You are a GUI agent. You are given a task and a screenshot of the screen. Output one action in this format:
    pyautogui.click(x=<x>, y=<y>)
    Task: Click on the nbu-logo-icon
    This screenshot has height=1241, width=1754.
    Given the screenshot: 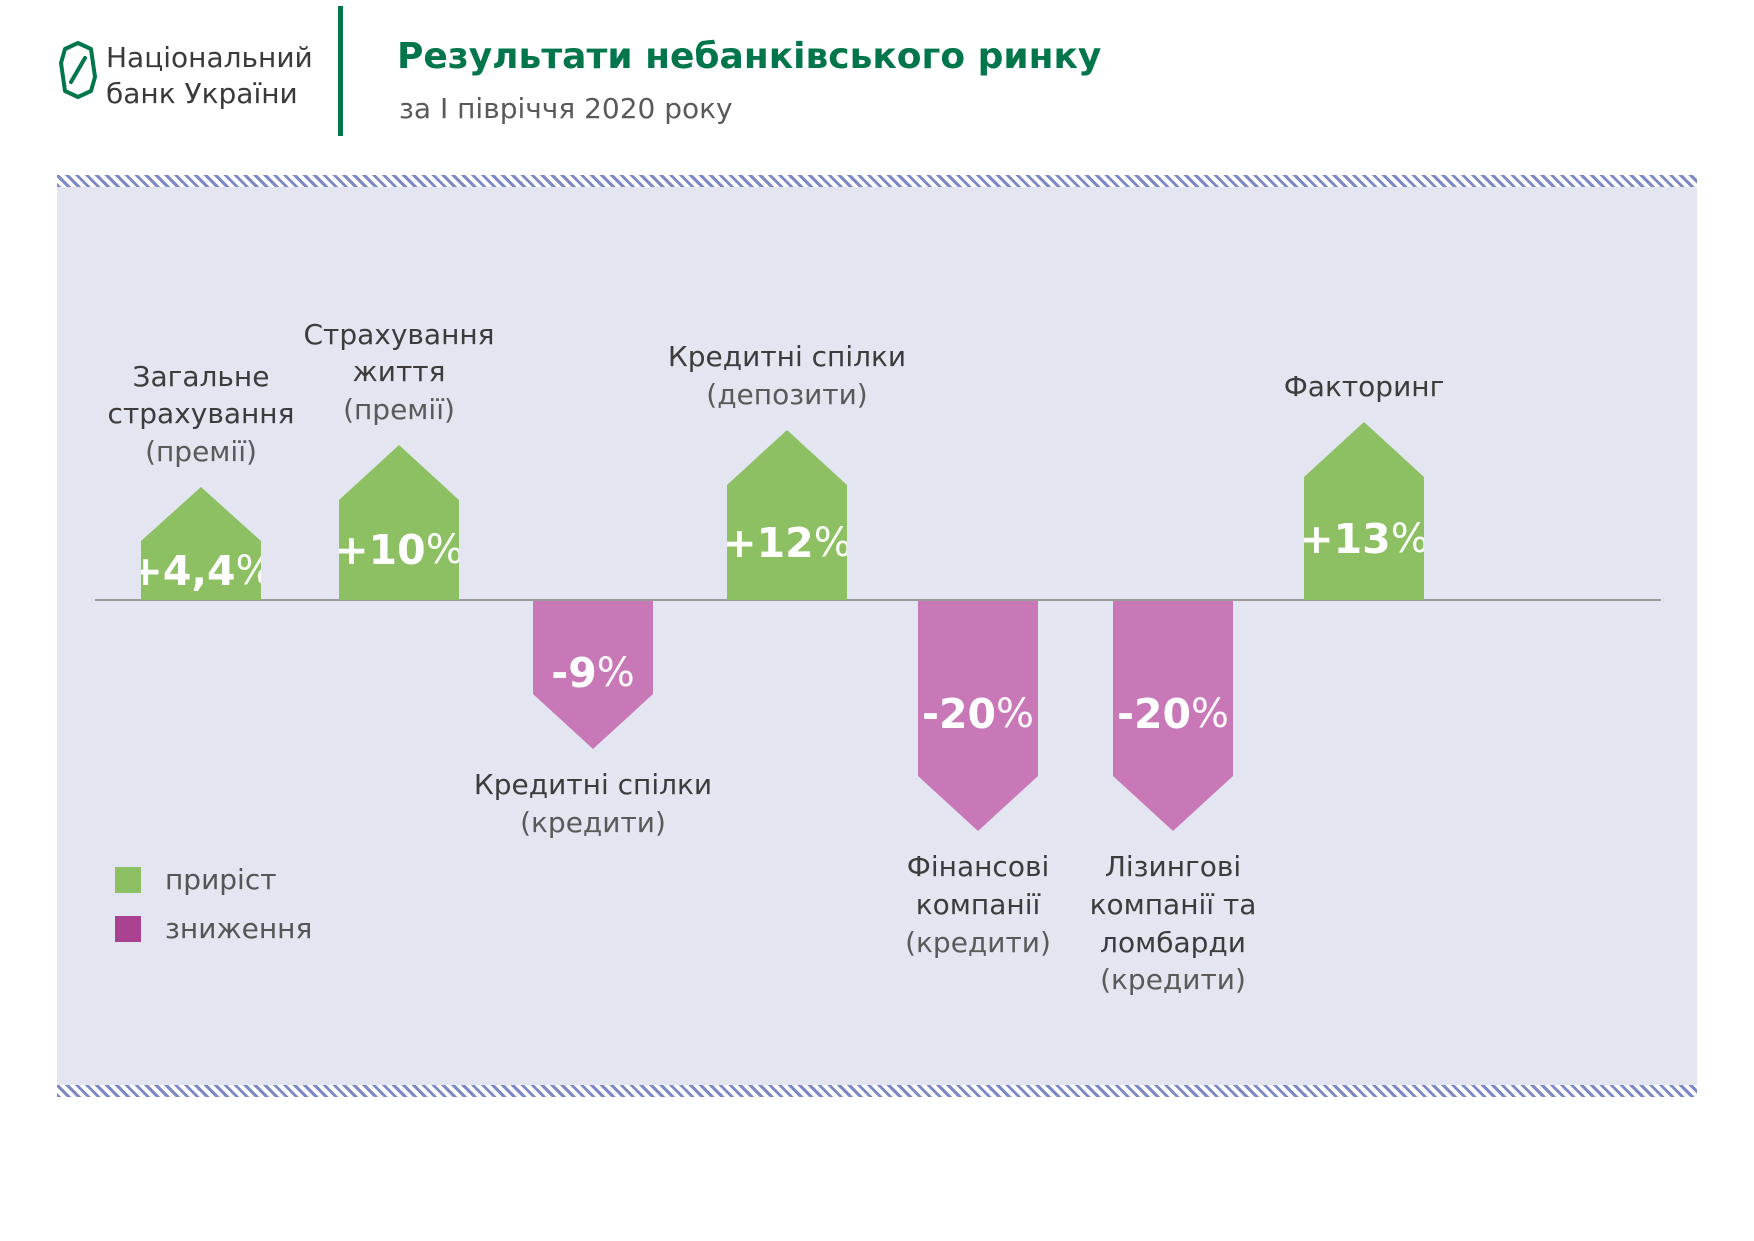 What is the action you would take?
    pyautogui.click(x=78, y=70)
    